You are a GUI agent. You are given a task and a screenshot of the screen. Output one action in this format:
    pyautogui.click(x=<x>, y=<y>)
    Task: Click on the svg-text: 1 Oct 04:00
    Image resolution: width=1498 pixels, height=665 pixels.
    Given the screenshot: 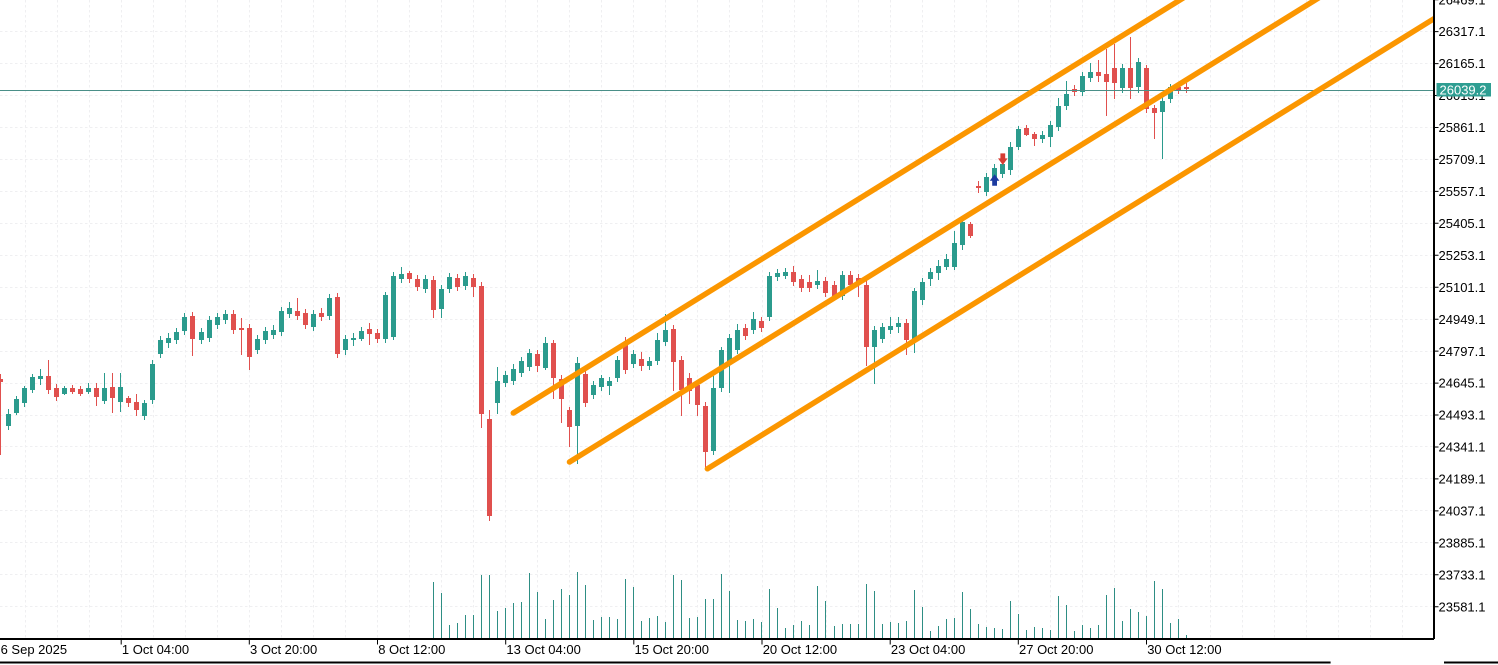 What is the action you would take?
    pyautogui.click(x=155, y=649)
    